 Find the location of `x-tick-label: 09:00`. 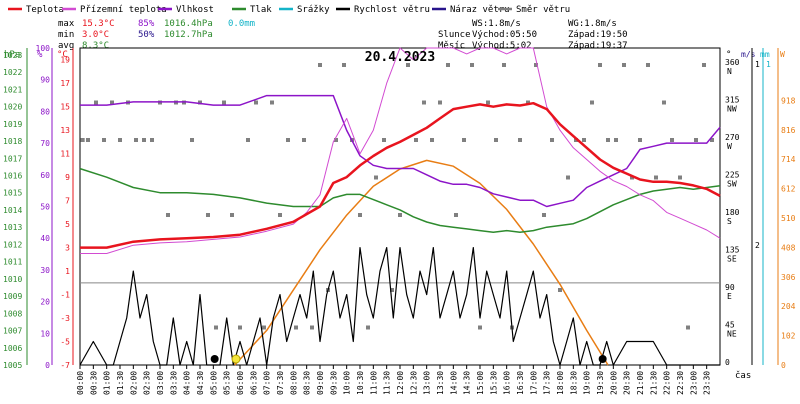

x-tick-label: 09:00 is located at coordinates (320, 383).